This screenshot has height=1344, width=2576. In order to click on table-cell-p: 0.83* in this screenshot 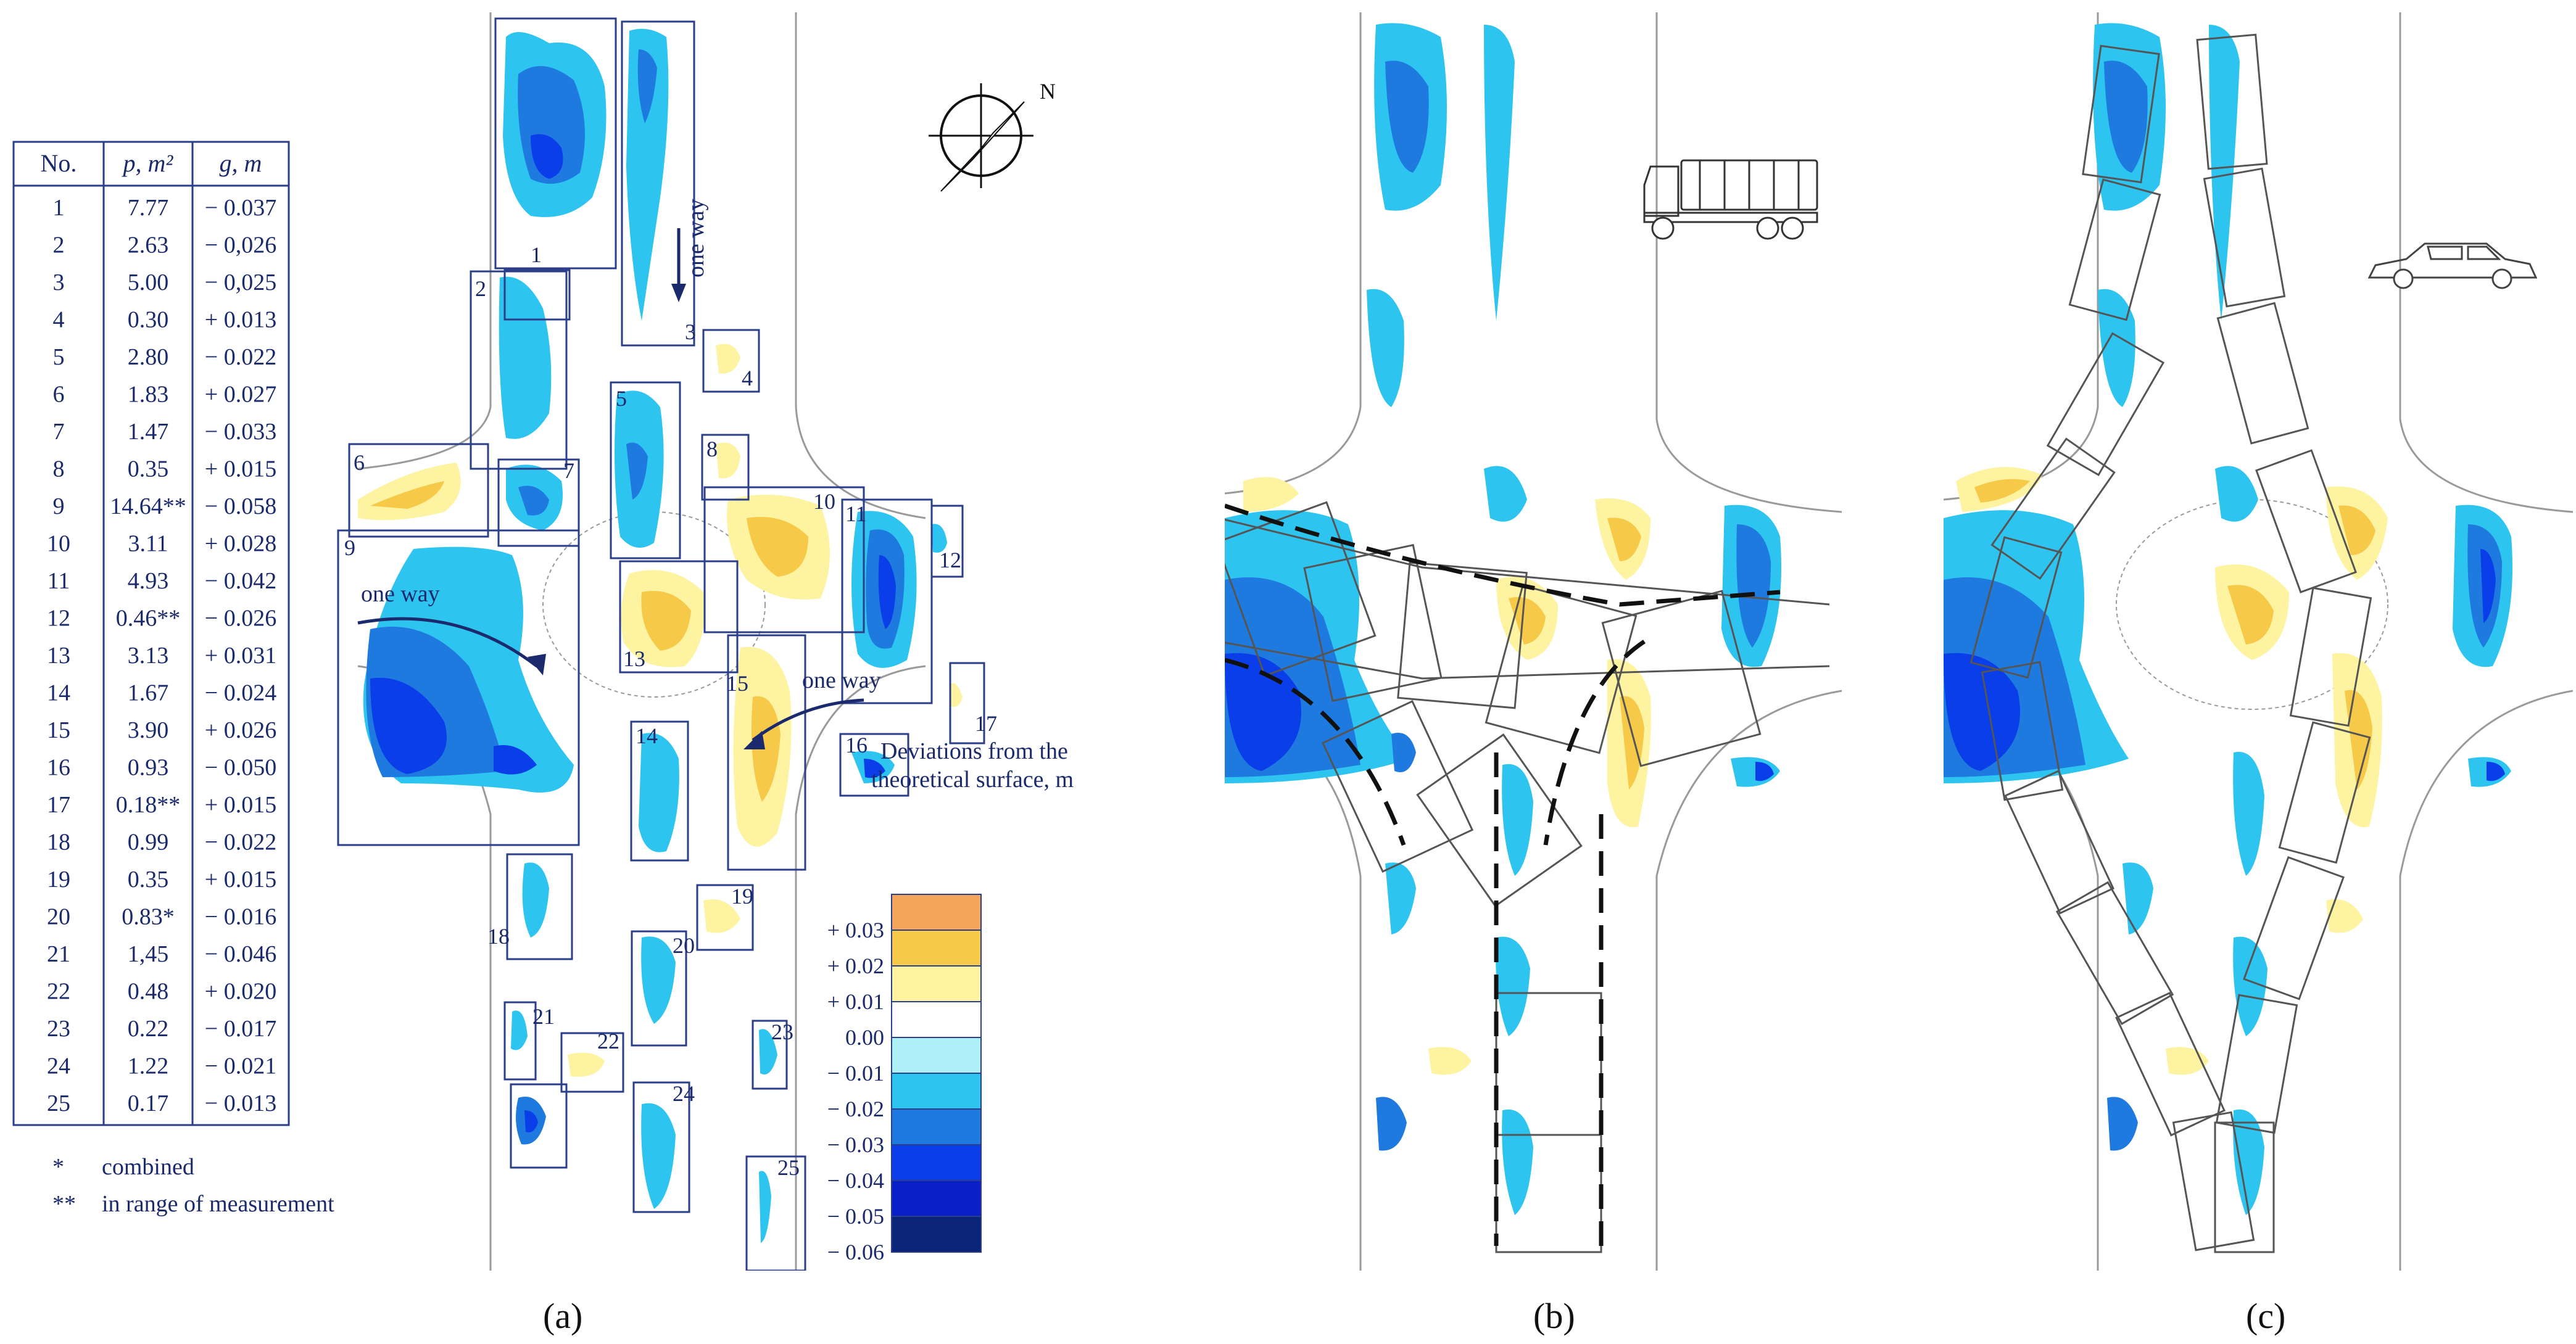, I will do `click(148, 917)`.